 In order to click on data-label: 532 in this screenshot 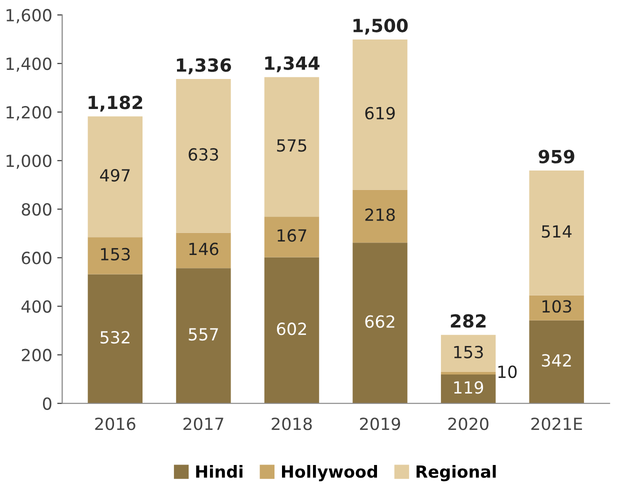, I will do `click(115, 337)`.